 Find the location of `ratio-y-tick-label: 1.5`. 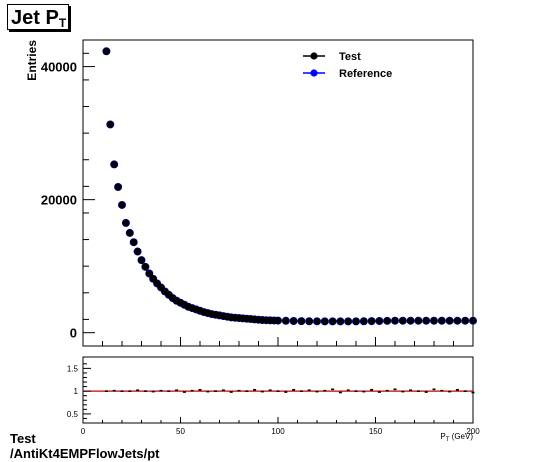

ratio-y-tick-label: 1.5 is located at coordinates (73, 368).